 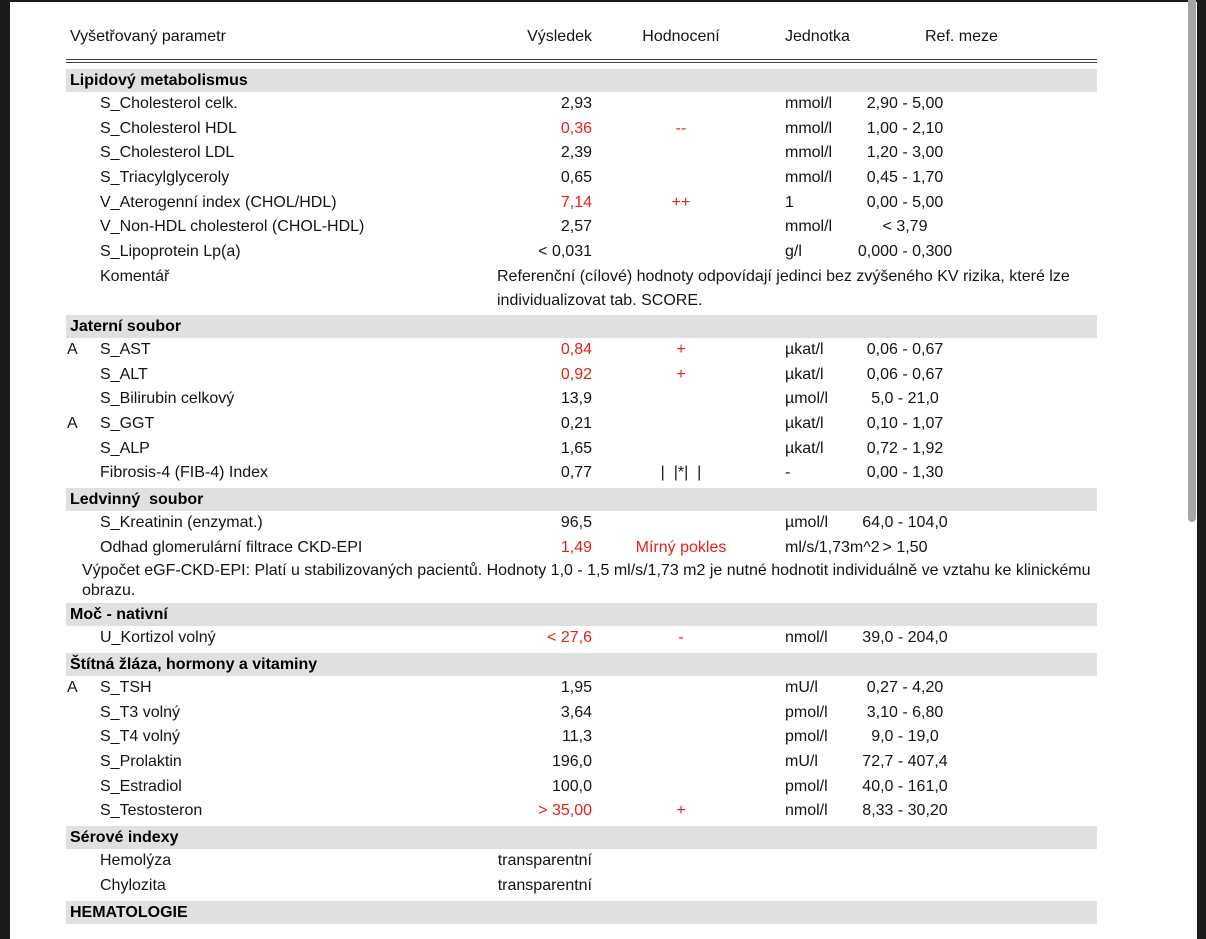 I want to click on table-row: S_Triacylglyceroly 0,65 mmol/l 0,45 - 1,70, so click(x=581, y=178).